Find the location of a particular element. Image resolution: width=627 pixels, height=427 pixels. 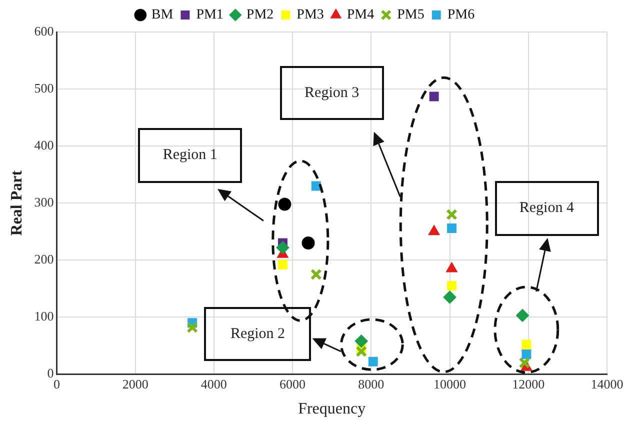

annotation: Region 1 is located at coordinates (190, 155).